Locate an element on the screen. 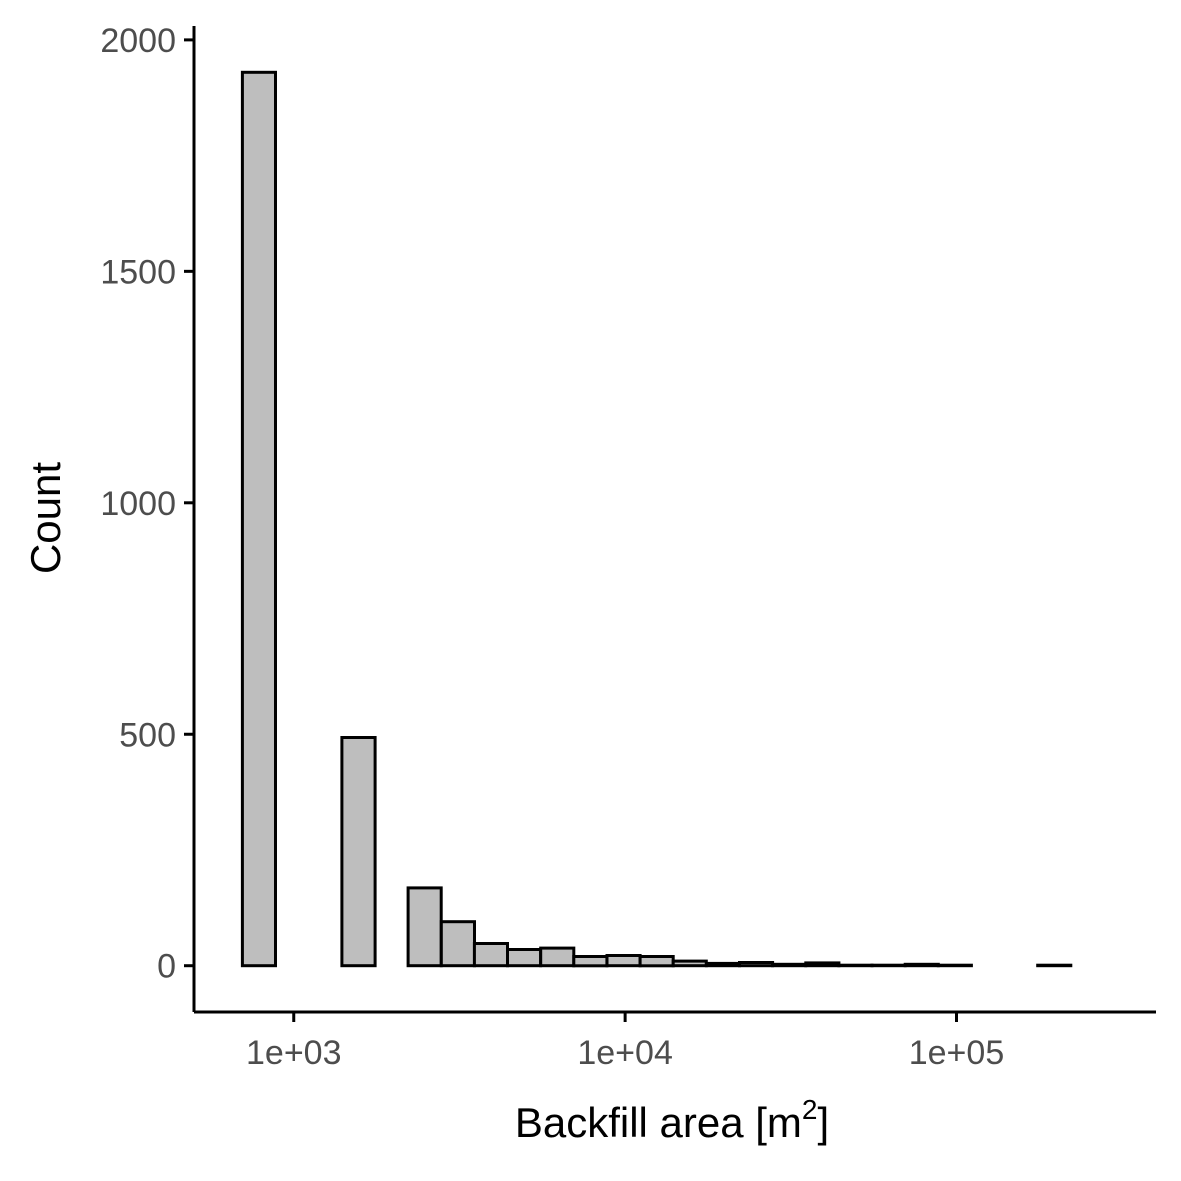  y-axis-title: Count is located at coordinates (45, 518).